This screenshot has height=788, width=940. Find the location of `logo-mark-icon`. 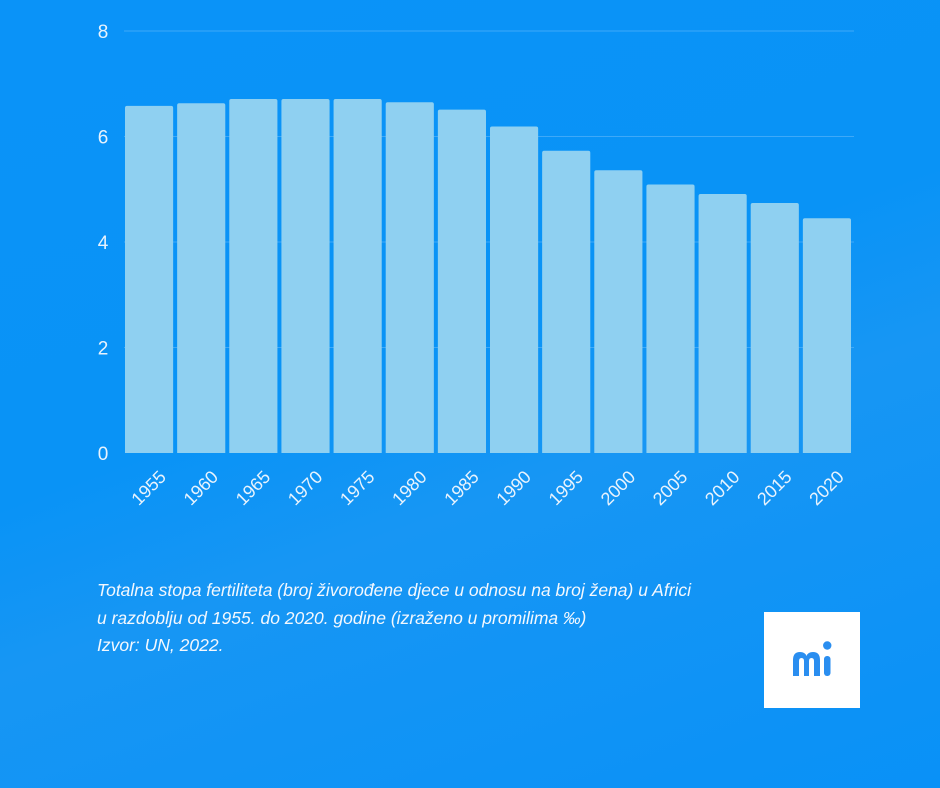

logo-mark-icon is located at coordinates (812, 658).